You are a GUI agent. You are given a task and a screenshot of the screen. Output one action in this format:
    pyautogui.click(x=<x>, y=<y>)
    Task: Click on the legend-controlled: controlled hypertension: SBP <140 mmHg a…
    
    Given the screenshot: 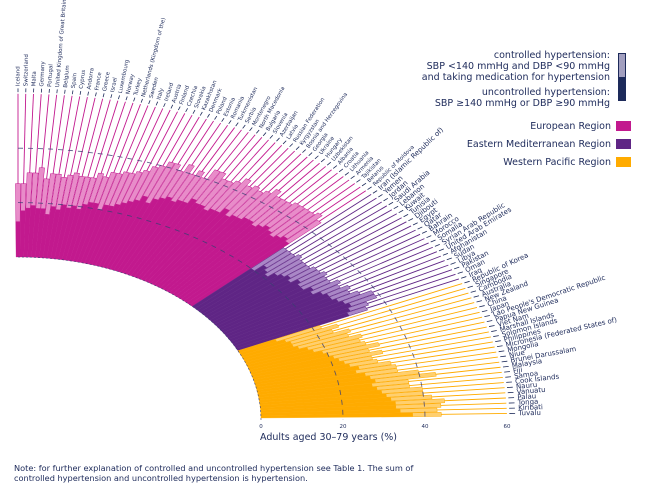 What is the action you would take?
    pyautogui.click(x=516, y=66)
    